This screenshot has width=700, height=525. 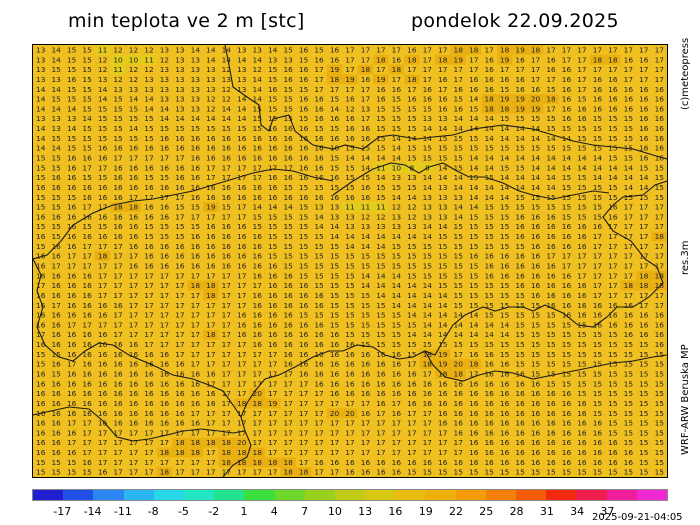 I want to click on colorbar-segment, so click(x=410, y=495).